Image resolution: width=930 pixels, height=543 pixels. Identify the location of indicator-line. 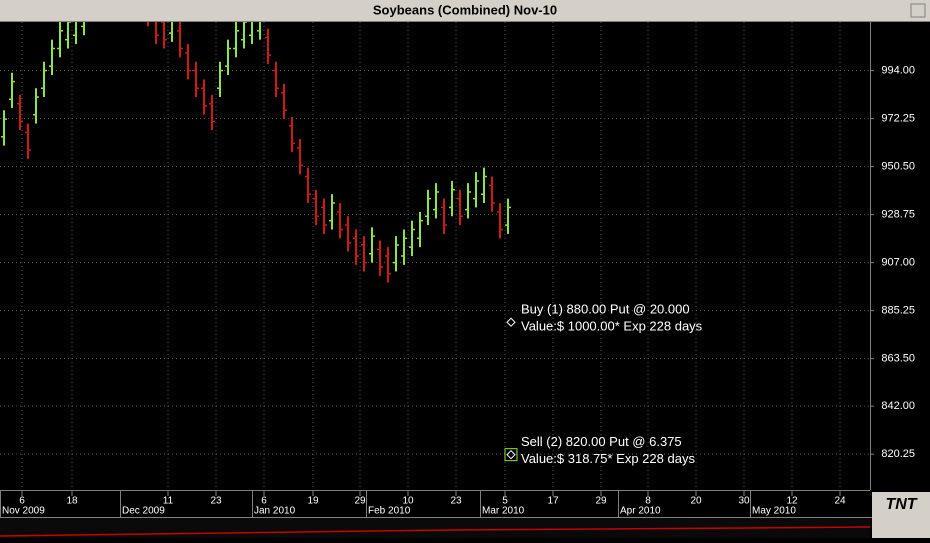
(435, 531).